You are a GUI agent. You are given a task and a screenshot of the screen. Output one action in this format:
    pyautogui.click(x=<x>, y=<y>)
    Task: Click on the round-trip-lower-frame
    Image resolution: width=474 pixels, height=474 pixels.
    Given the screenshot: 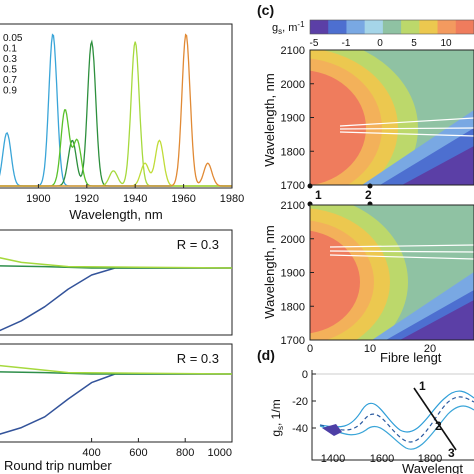 What is the action you would take?
    pyautogui.click(x=116, y=393)
    